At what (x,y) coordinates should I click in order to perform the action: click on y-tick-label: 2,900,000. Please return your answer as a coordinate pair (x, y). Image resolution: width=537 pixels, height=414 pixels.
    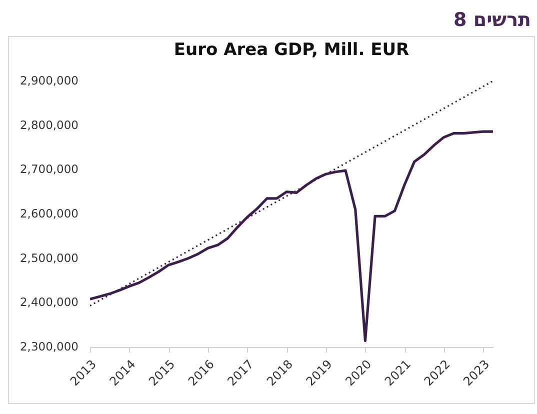
    Looking at the image, I should click on (49, 81).